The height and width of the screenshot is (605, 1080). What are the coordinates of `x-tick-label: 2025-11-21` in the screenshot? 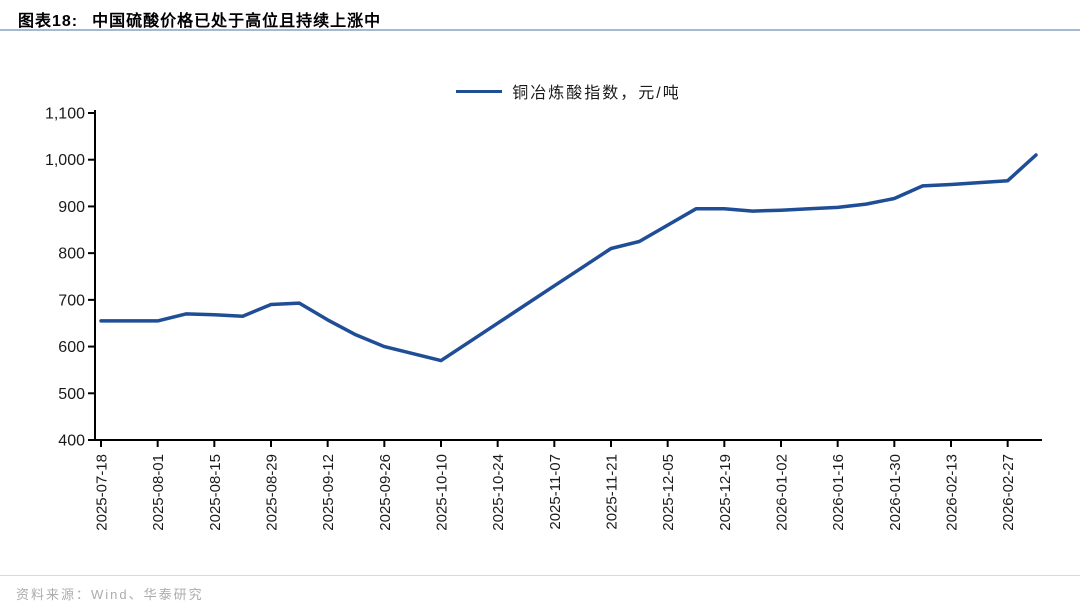 It's located at (612, 492).